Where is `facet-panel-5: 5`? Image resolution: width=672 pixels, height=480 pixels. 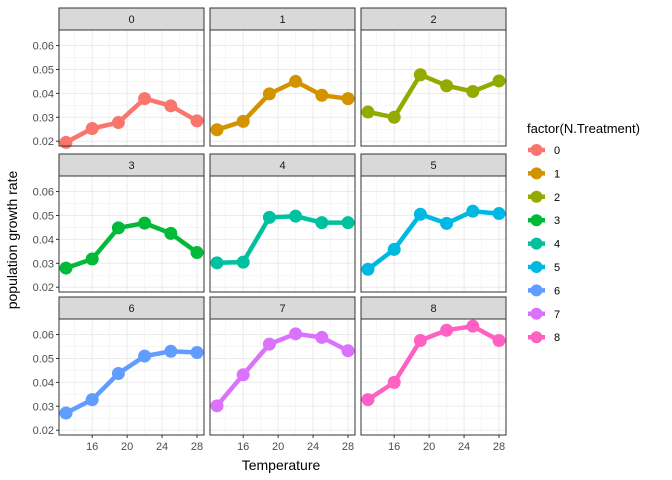
facet-panel-5: 5 is located at coordinates (433, 223).